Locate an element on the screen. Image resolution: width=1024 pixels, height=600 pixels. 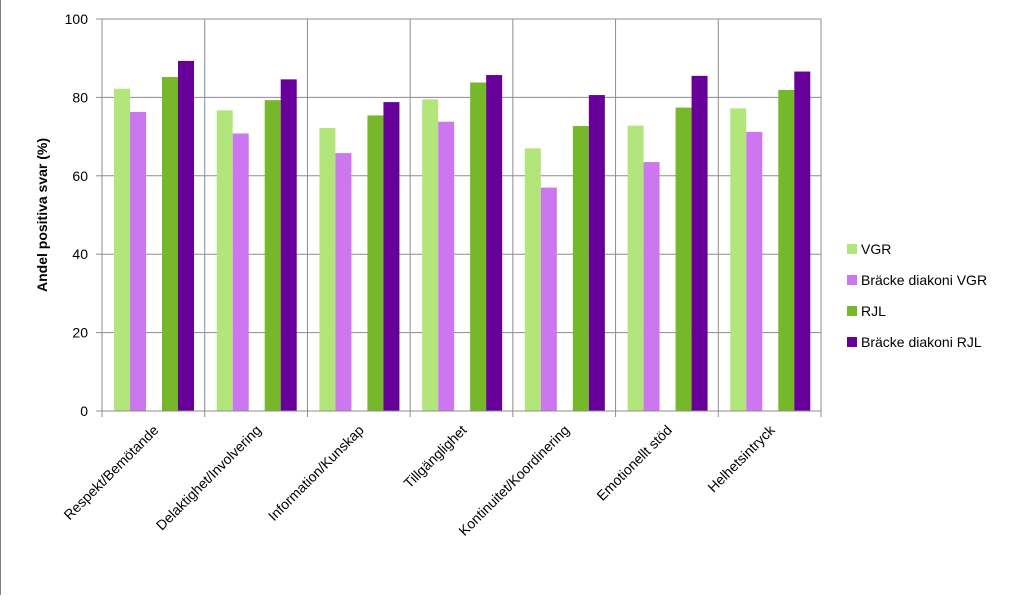
y-tick-label: 60 is located at coordinates (80, 176).